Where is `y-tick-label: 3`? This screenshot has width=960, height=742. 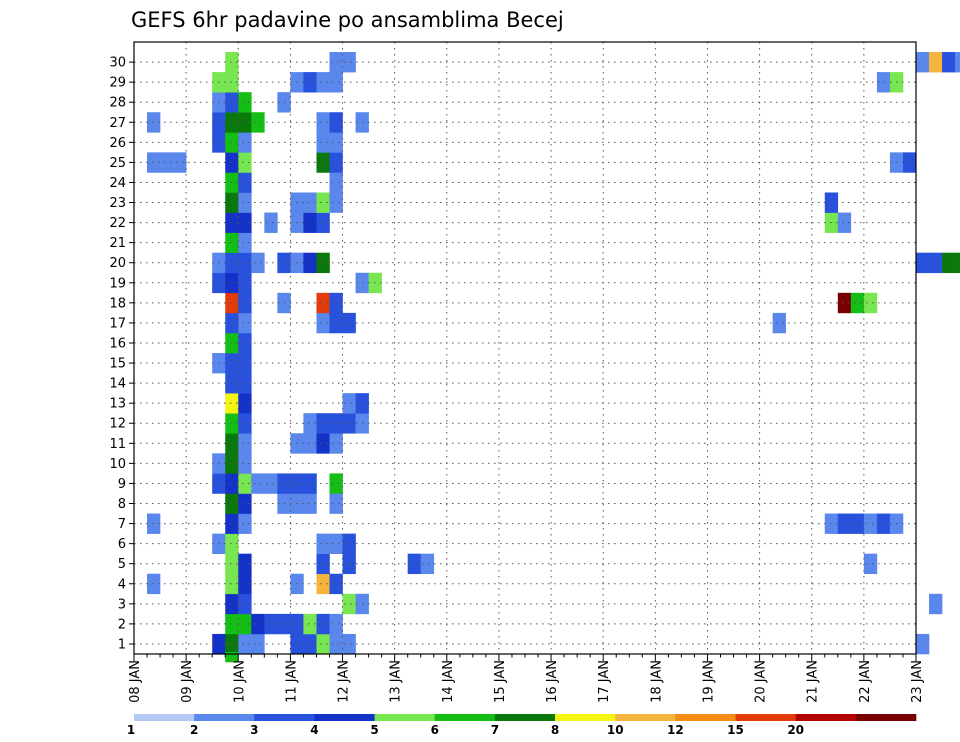
y-tick-label: 3 is located at coordinates (122, 604).